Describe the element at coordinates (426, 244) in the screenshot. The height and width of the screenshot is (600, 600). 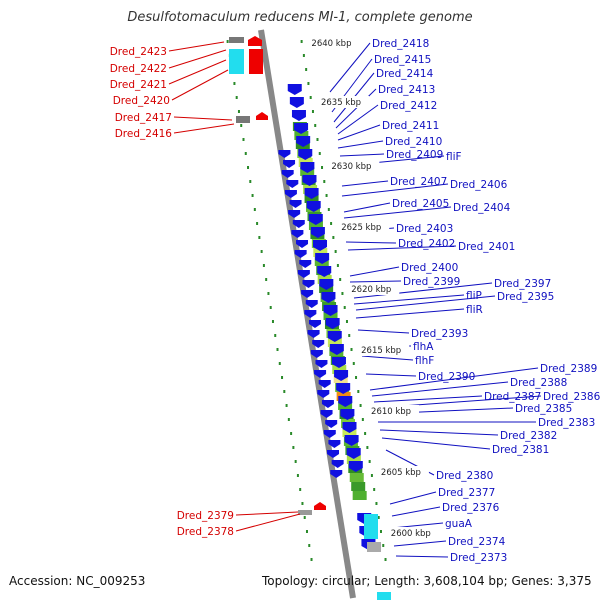
I see `gene-label: Dred_2402` at that location.